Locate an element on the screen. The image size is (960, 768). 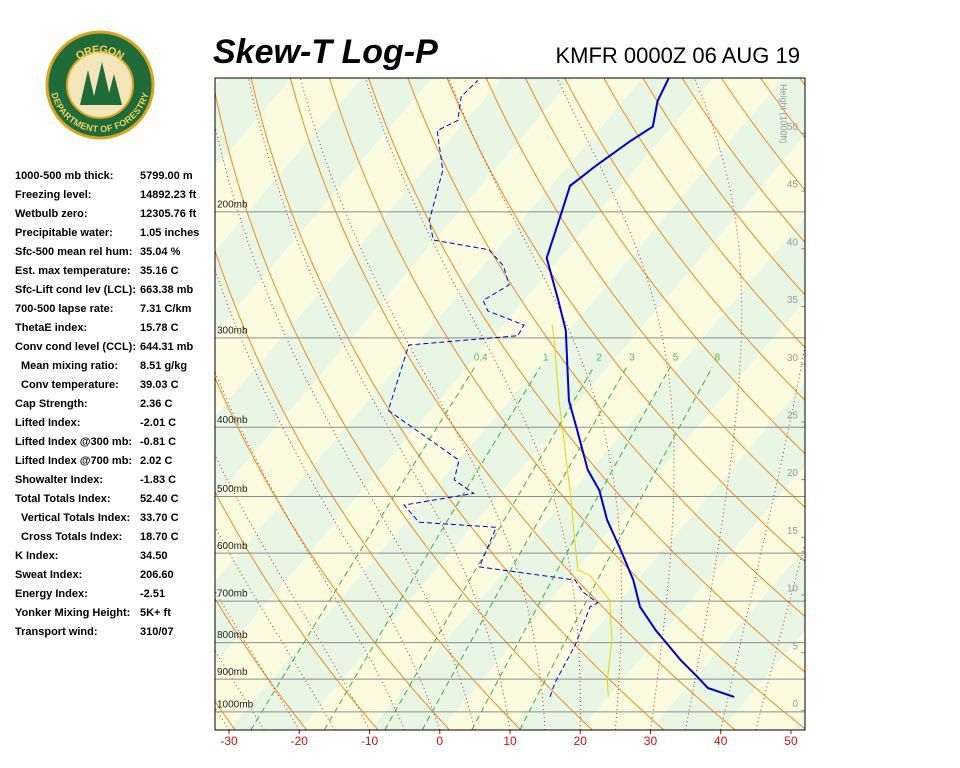
index-value: 15.78 C is located at coordinates (159, 328).